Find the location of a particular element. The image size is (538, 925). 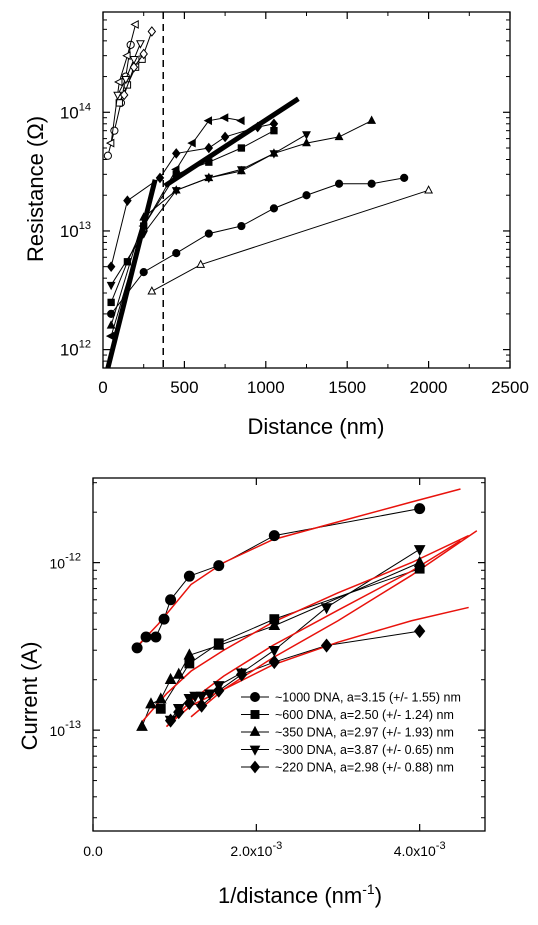

chart2-ytick-exp: -12 is located at coordinates (73, 558).